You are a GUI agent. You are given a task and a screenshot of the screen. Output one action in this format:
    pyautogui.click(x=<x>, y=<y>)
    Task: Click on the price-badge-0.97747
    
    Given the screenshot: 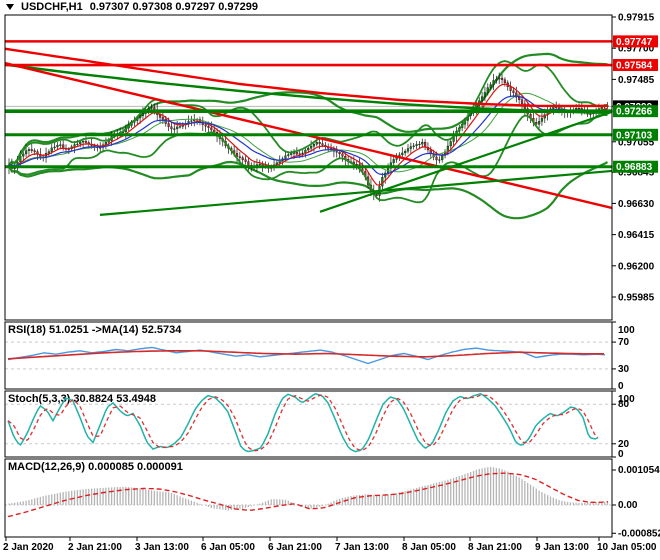 What is the action you would take?
    pyautogui.click(x=635, y=41)
    